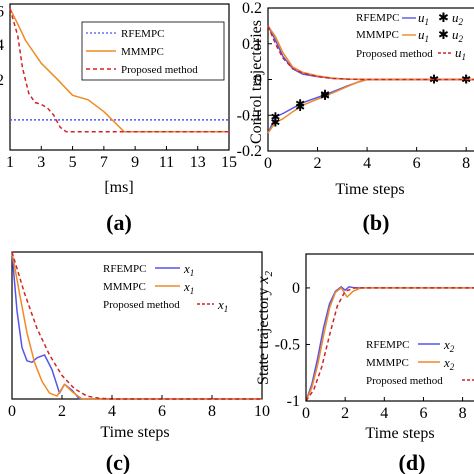  Describe the element at coordinates (463, 413) in the screenshot. I see `xtick-label-d-4: 8` at that location.